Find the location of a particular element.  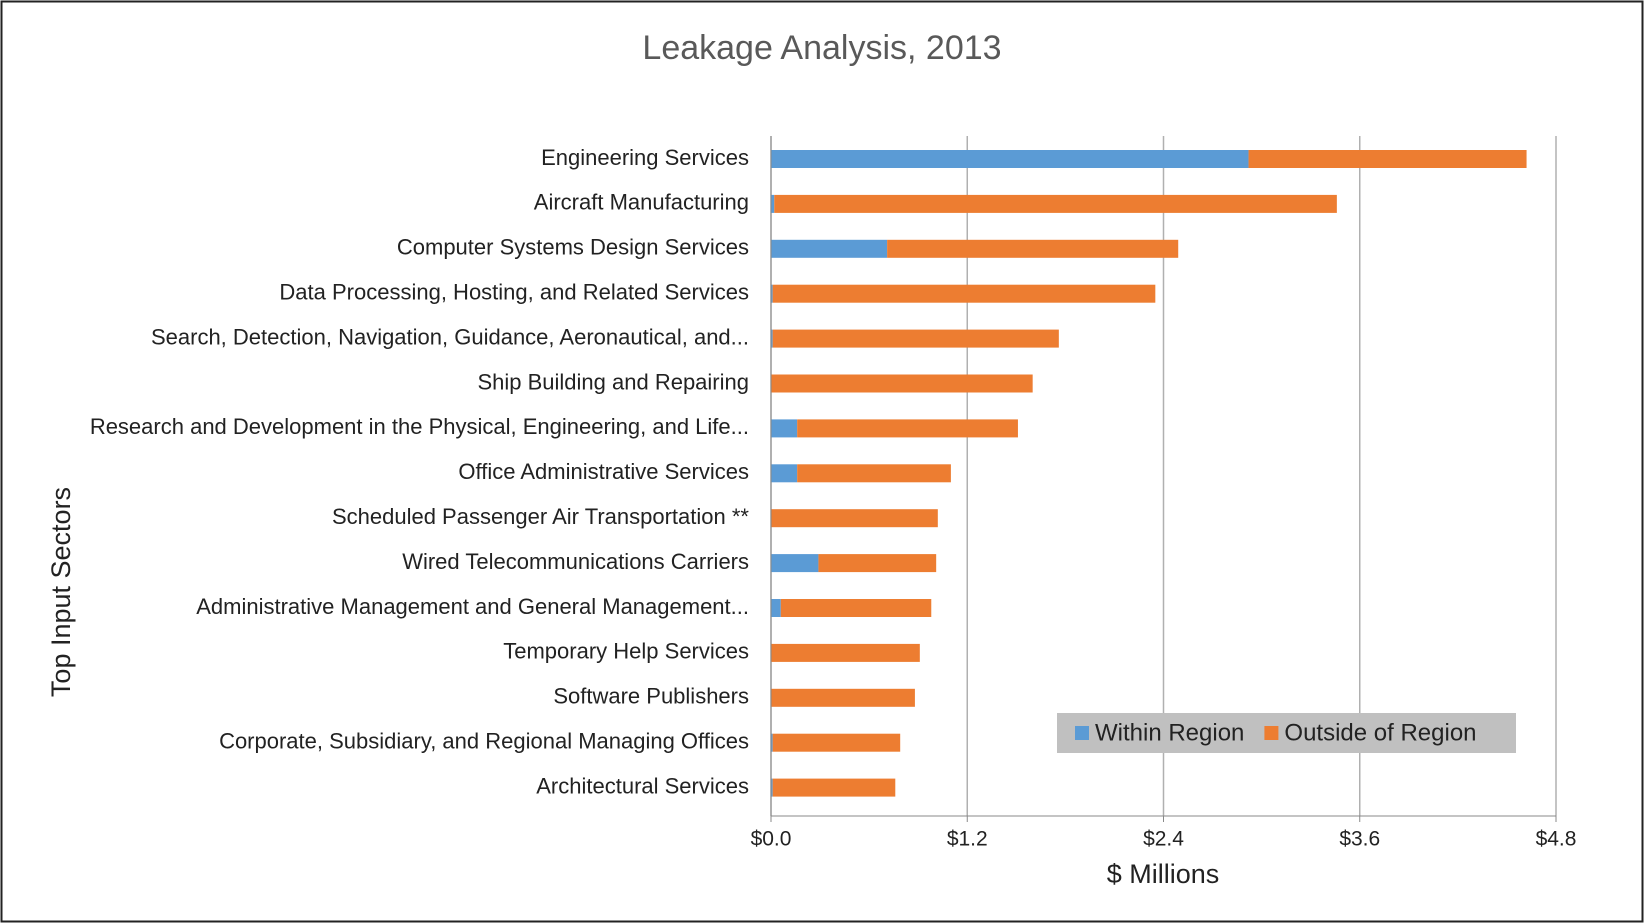

y-tick-label: Computer Systems Design Services is located at coordinates (573, 247).